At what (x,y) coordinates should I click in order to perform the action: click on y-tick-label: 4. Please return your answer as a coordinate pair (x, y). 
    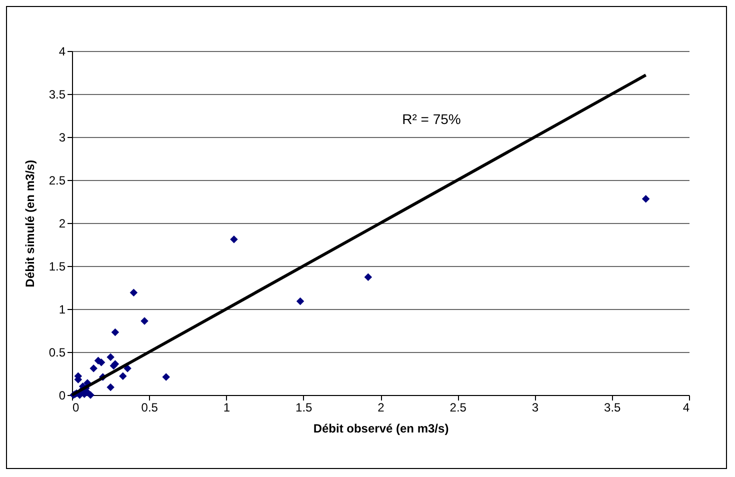
    Looking at the image, I should click on (62, 51).